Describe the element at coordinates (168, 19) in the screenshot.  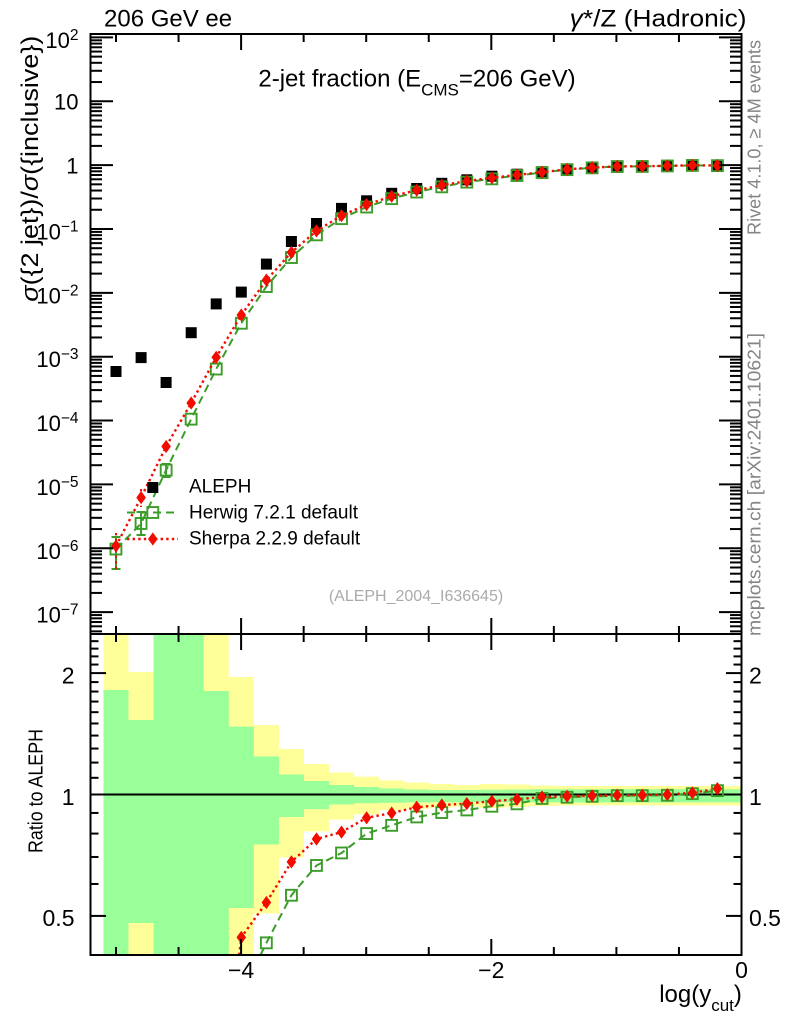
I see `svg-text: 206 GeV ee` at that location.